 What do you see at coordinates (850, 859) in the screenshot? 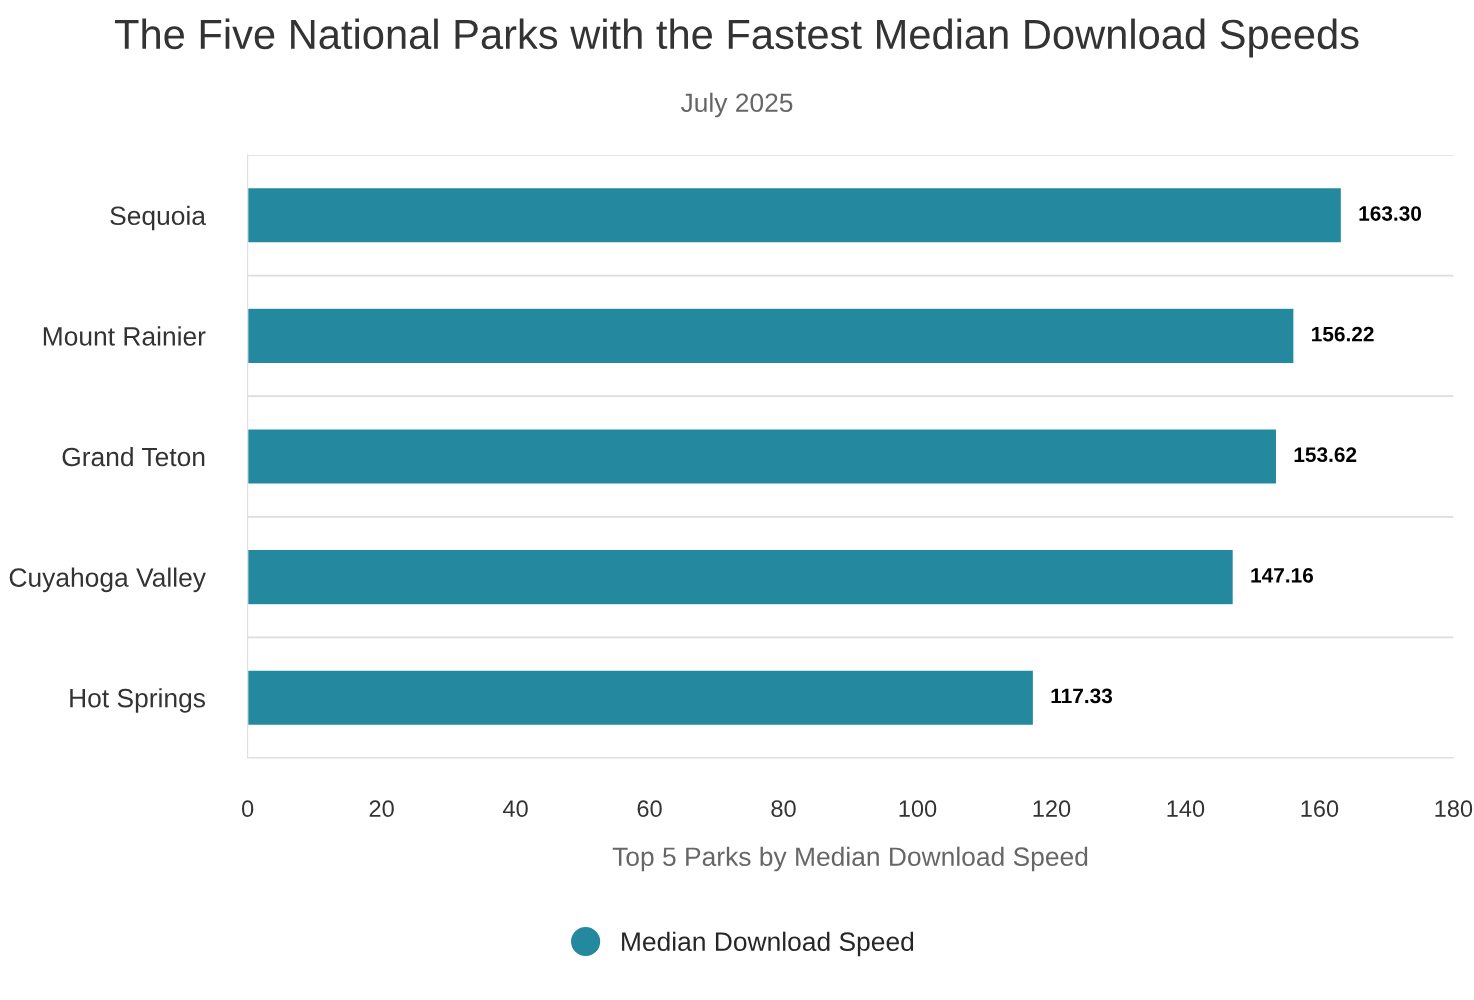
I see `x-axis-title: Top 5 Parks by Median Download Speed` at bounding box center [850, 859].